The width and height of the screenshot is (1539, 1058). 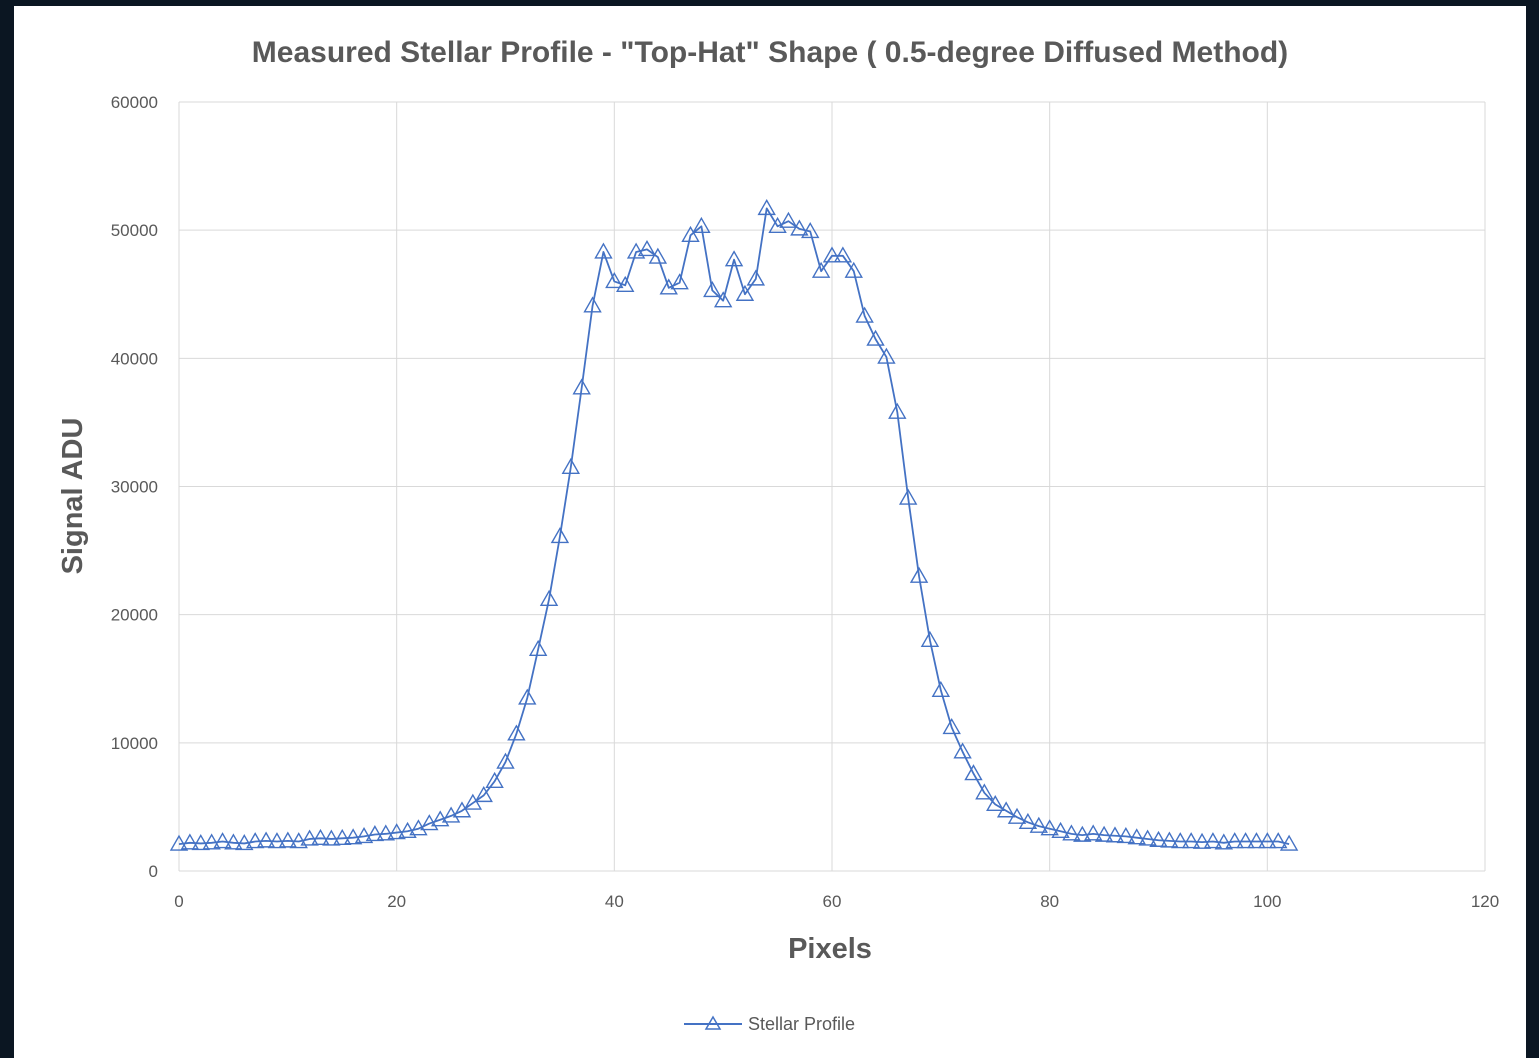 I want to click on y-tick-label: 20000, so click(x=134, y=615).